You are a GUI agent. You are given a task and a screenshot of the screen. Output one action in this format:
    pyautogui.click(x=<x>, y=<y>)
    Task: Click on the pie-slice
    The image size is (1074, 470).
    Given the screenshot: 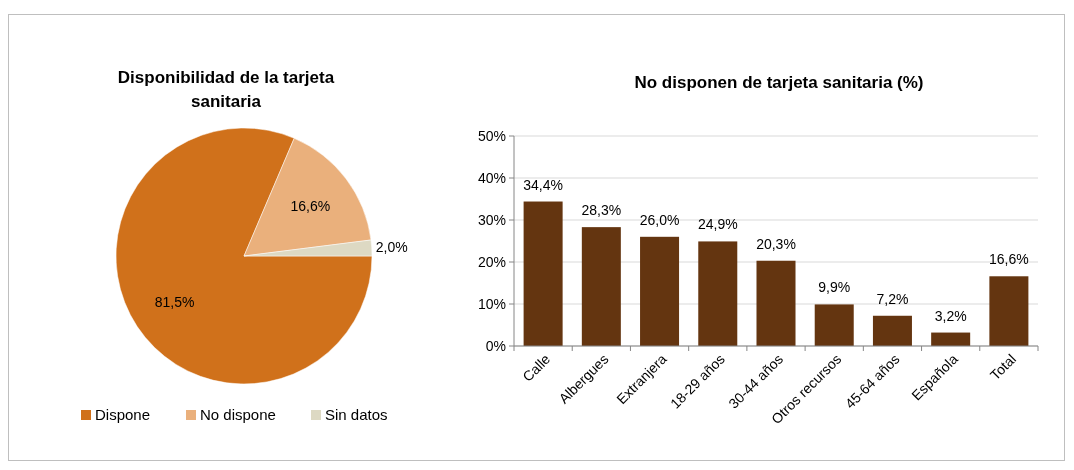 What is the action you would take?
    pyautogui.click(x=244, y=256)
    